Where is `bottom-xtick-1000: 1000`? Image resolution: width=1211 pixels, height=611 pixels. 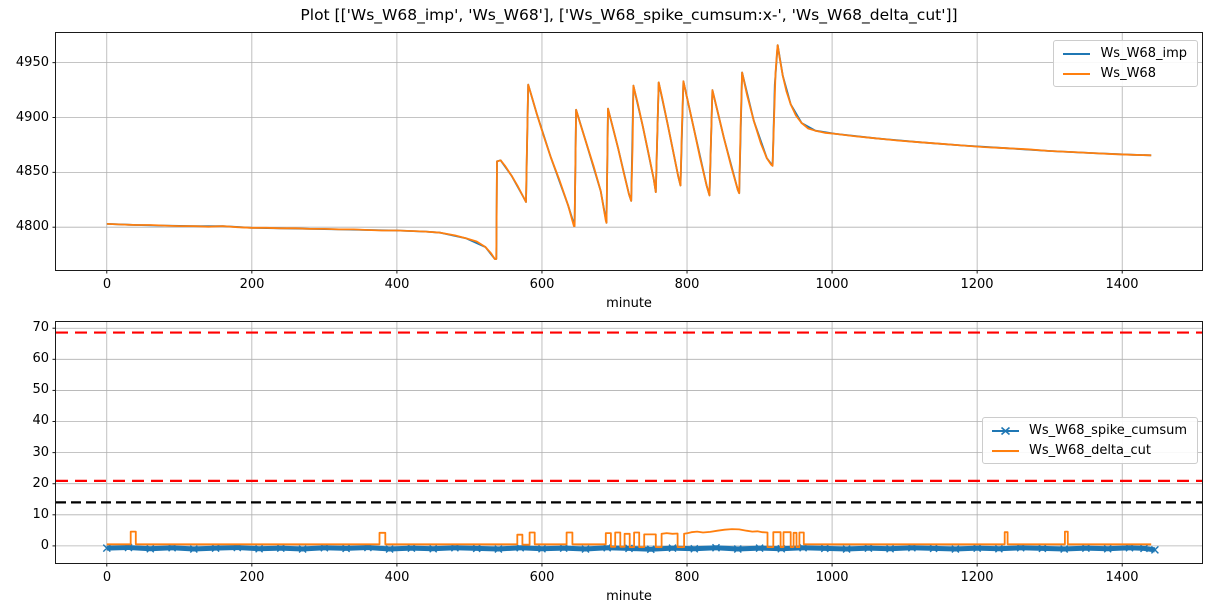
bottom-xtick-1000: 1000 is located at coordinates (832, 577).